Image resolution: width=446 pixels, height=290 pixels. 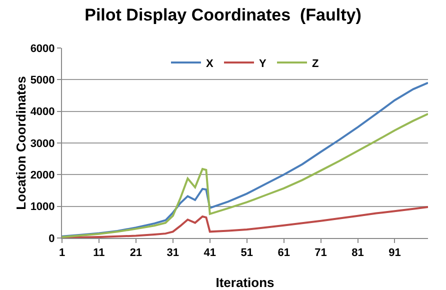 What do you see at coordinates (394, 253) in the screenshot?
I see `x-tick-label: 91` at bounding box center [394, 253].